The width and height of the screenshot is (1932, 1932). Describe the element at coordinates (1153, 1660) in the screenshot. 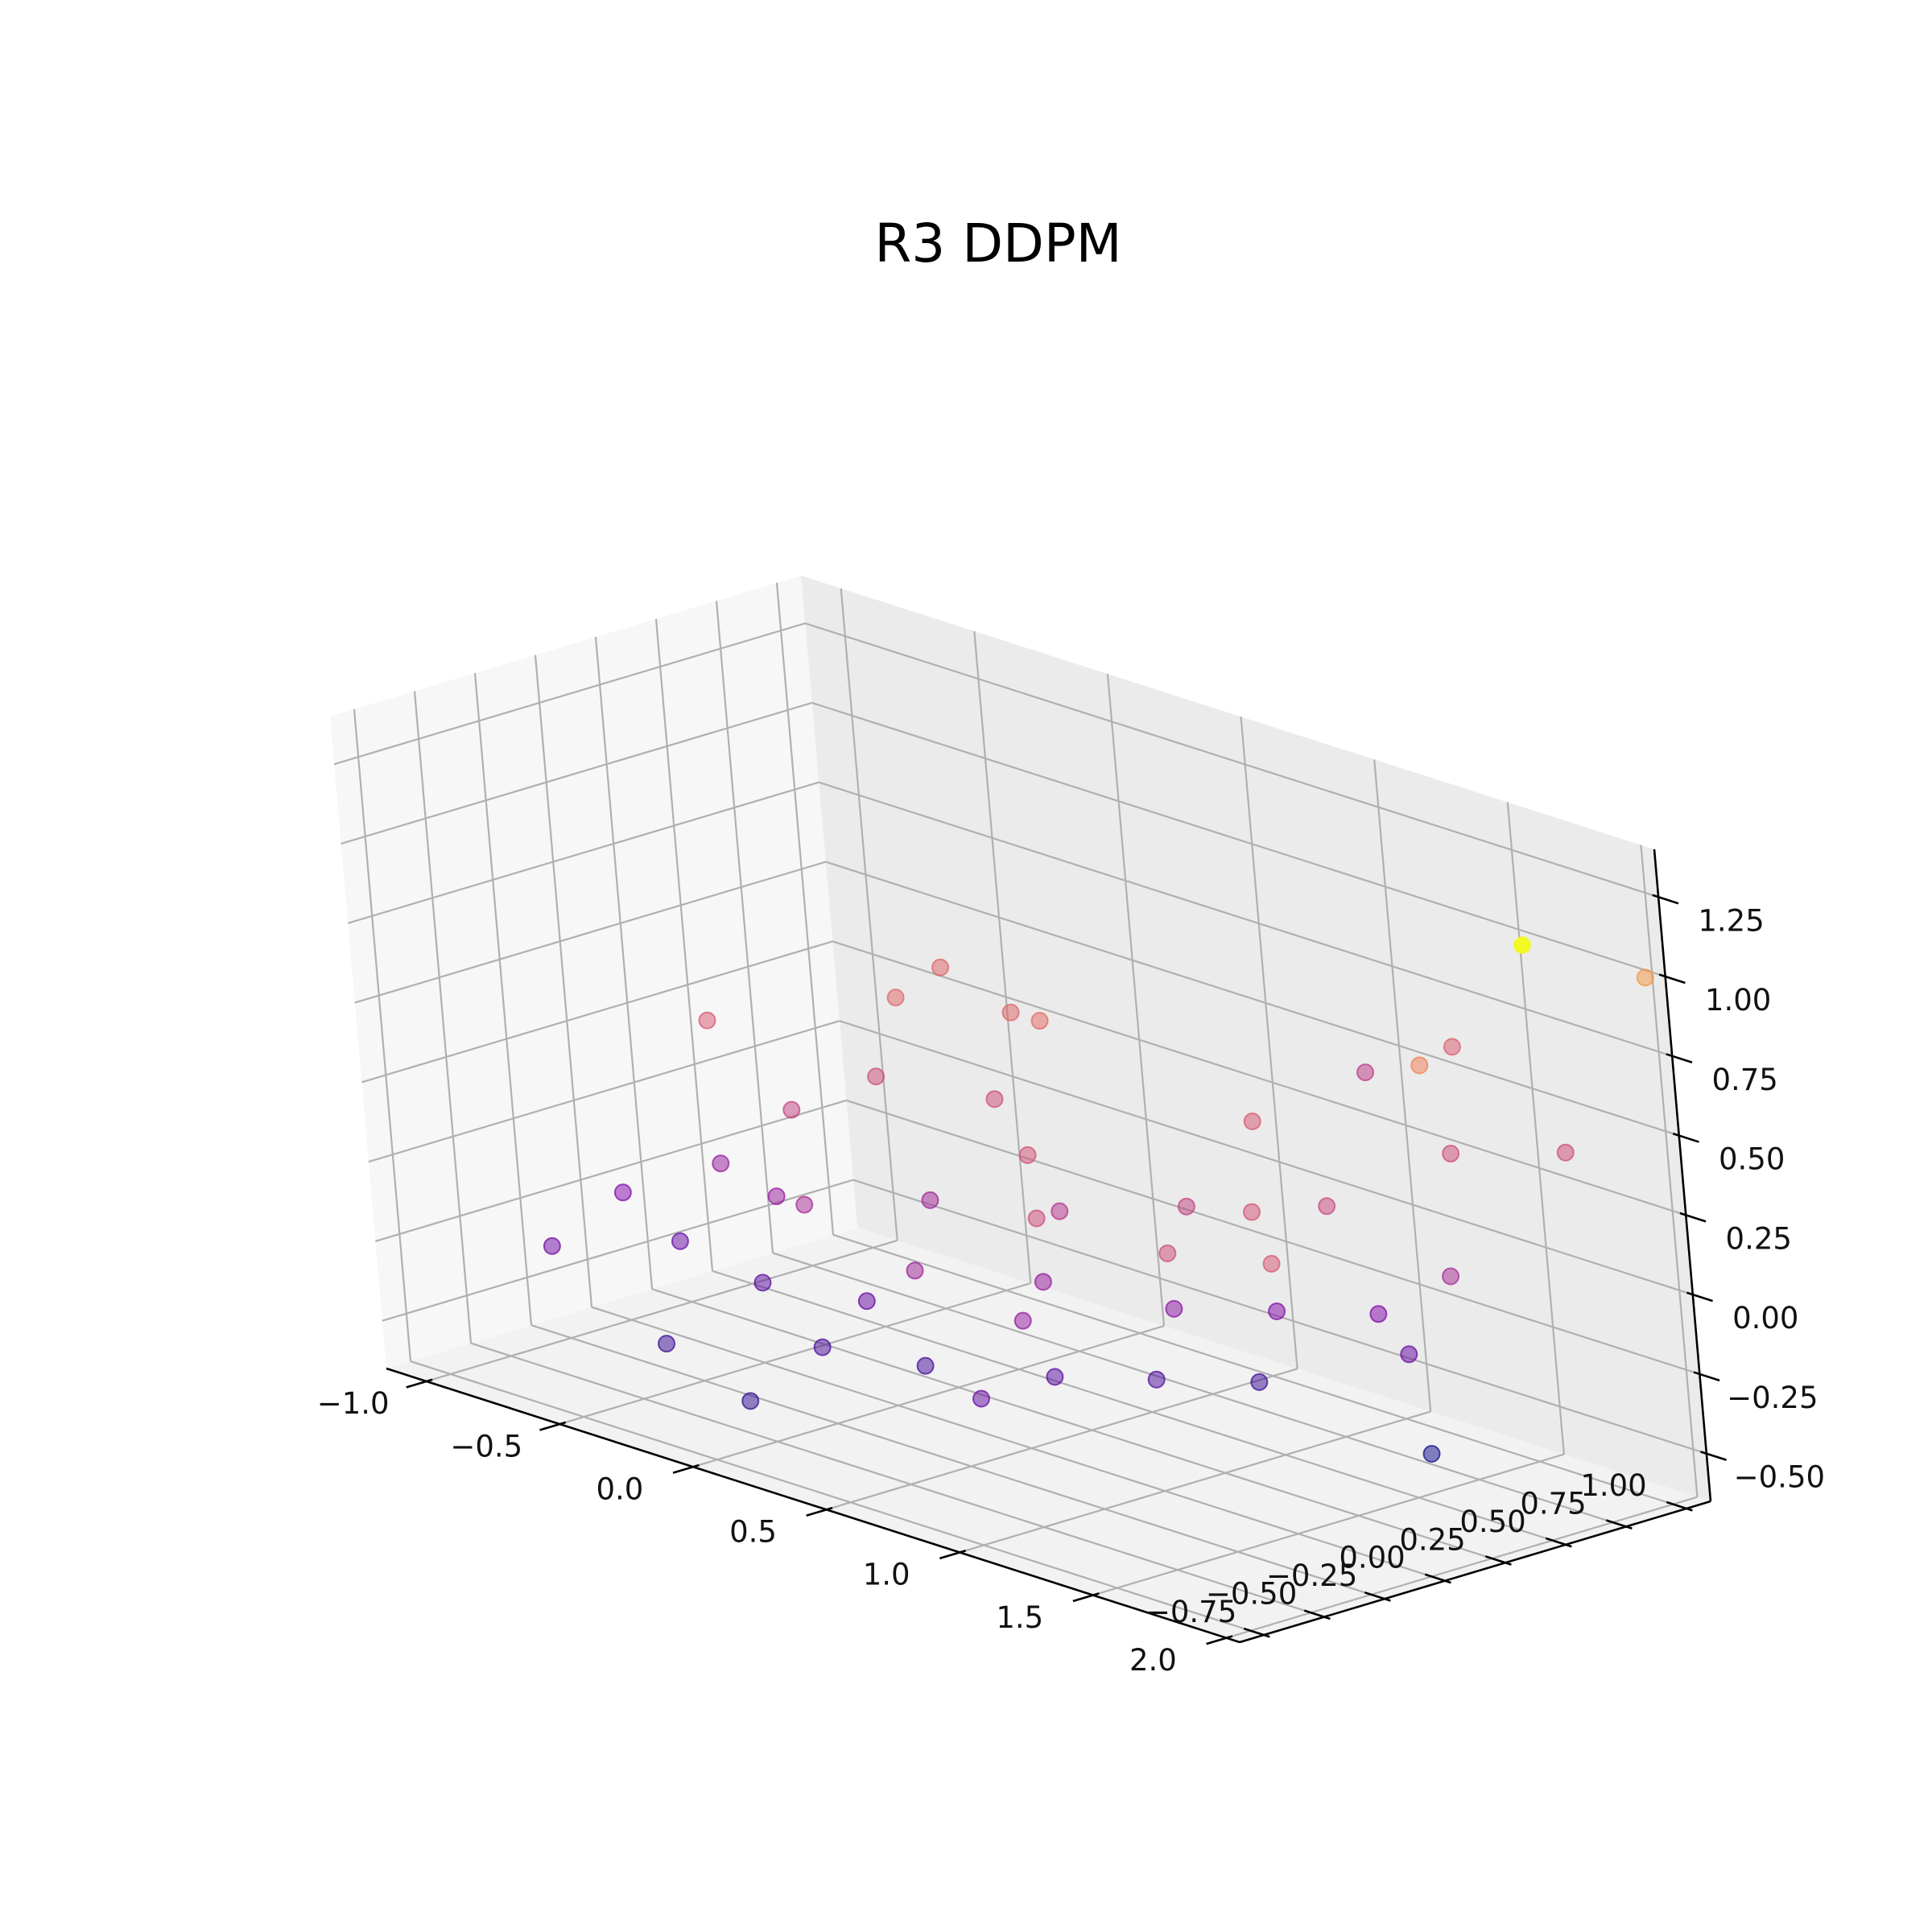

I see `x-axis-tick-label: 2.0` at that location.